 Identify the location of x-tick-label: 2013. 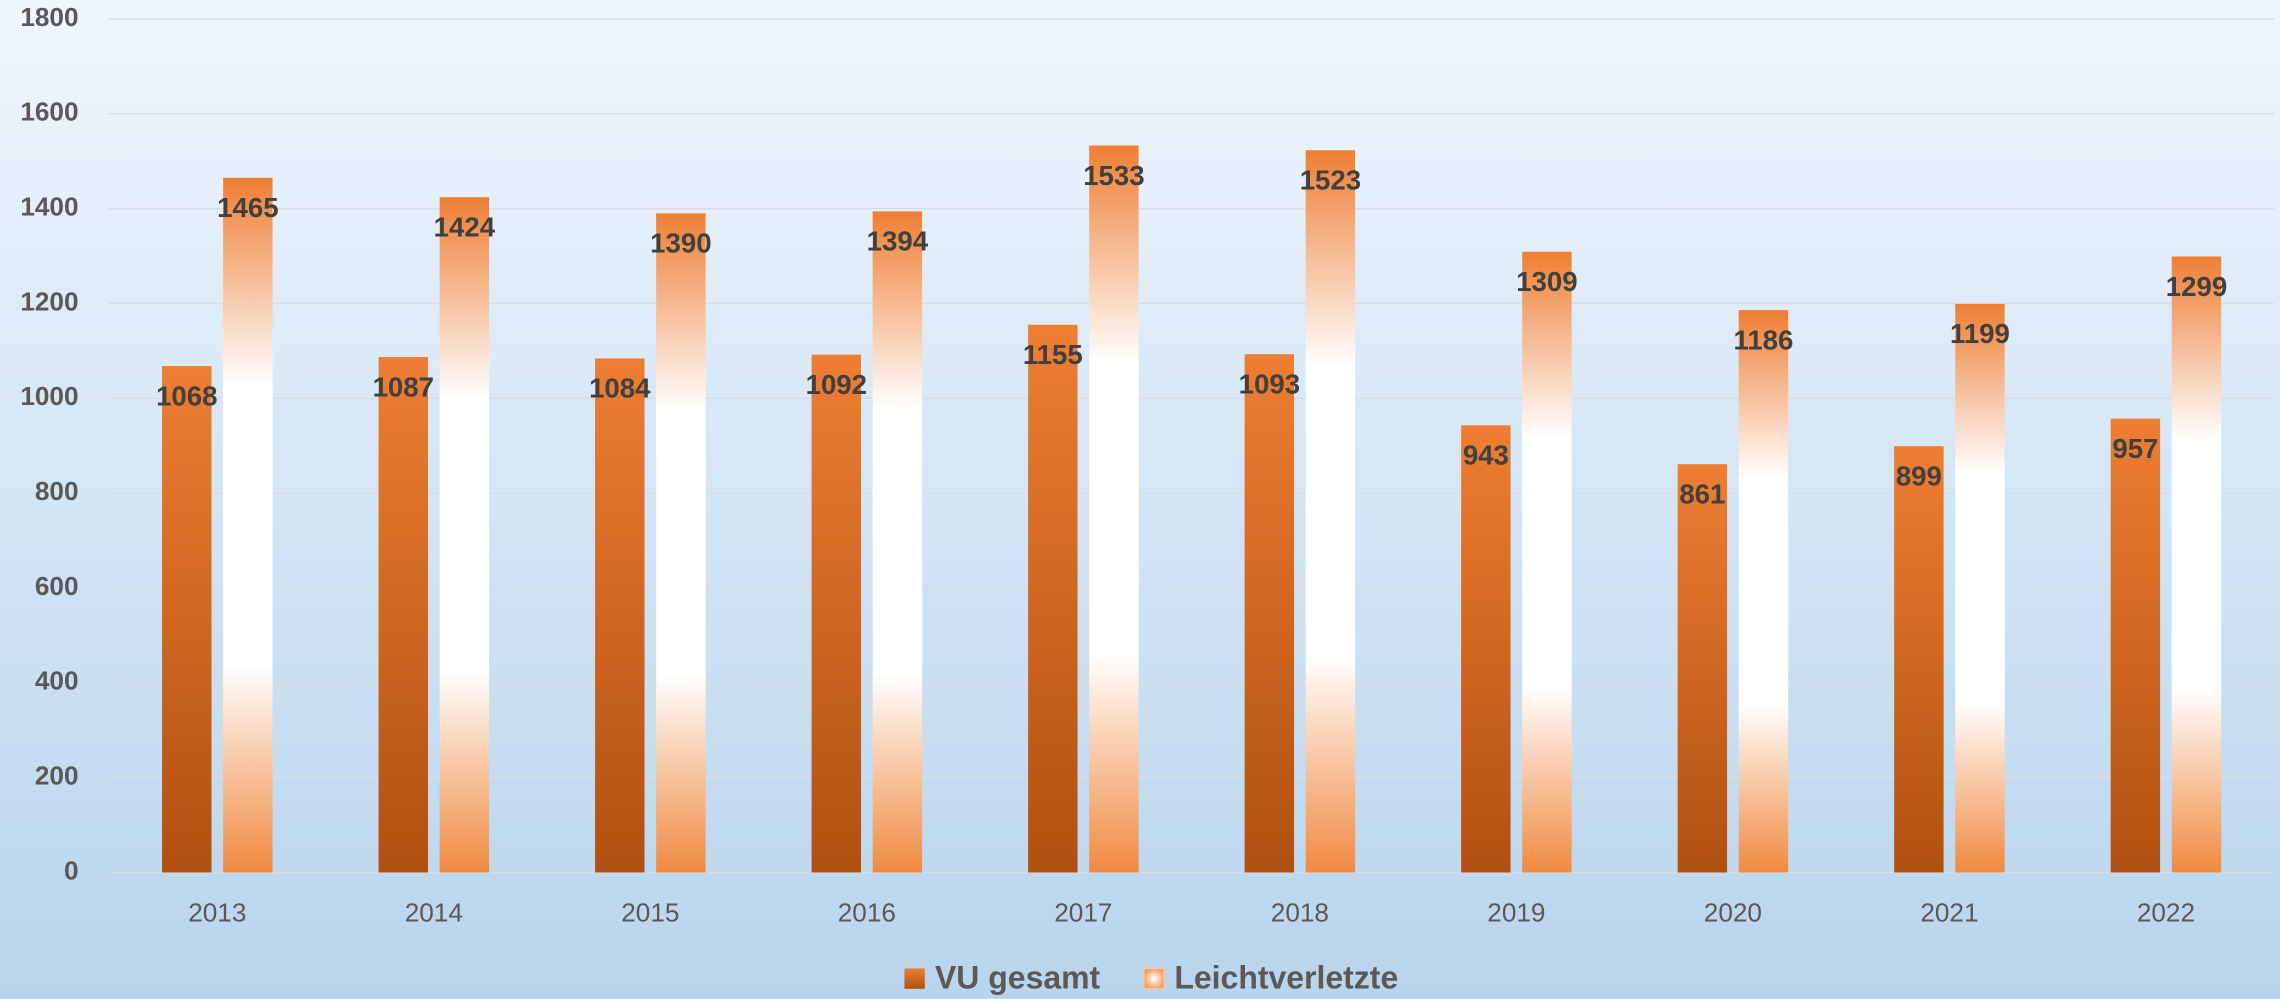
(217, 913).